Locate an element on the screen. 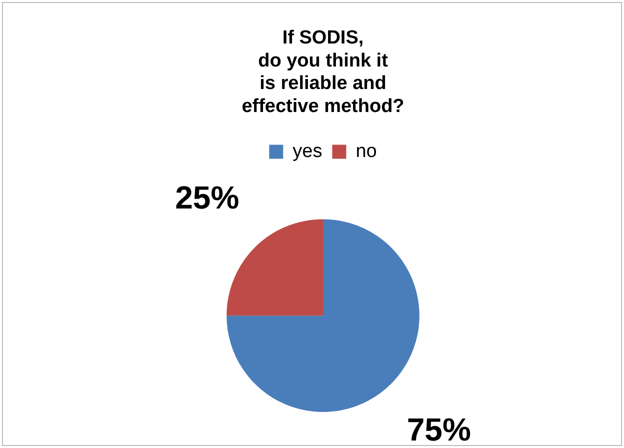  data-label: 25% is located at coordinates (207, 198).